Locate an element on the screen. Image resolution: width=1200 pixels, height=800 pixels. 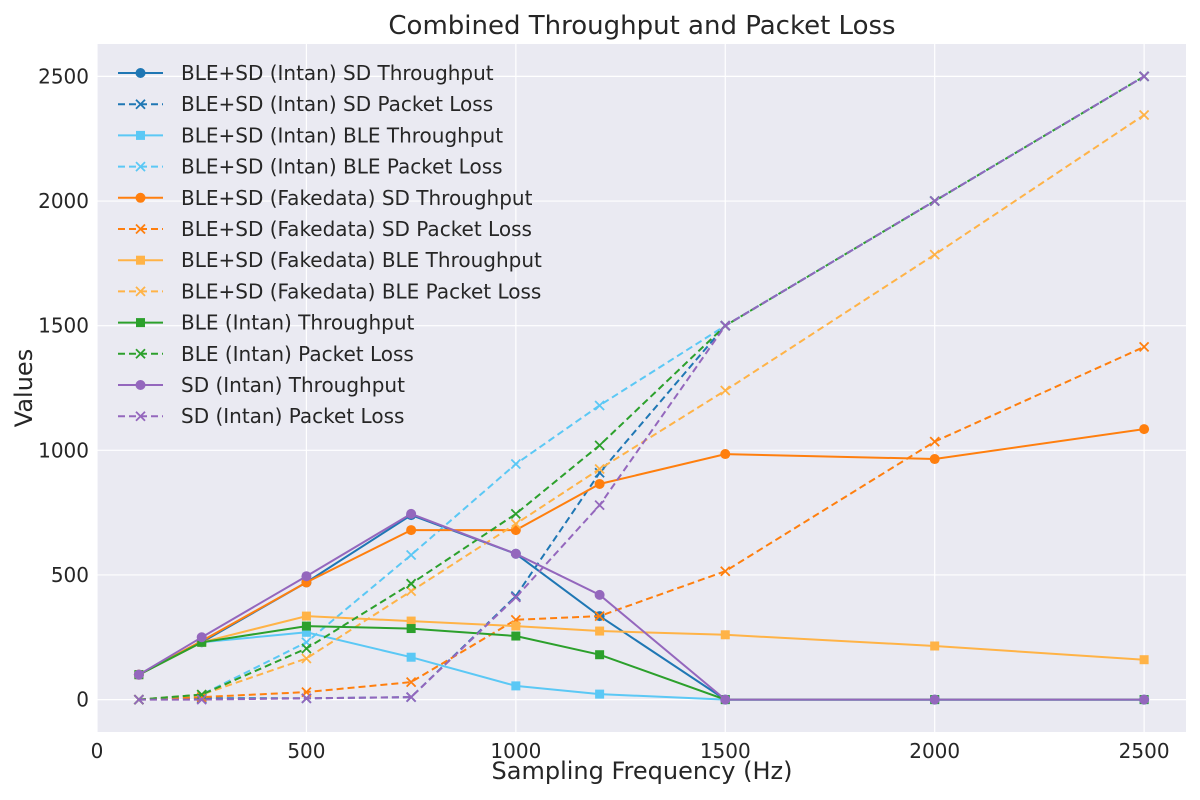
legend-label: SD (Intan) Packet Loss is located at coordinates (292, 416).